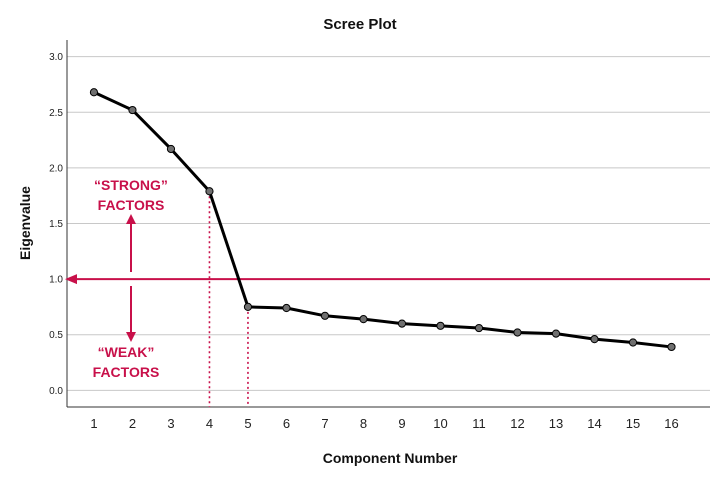 Image resolution: width=720 pixels, height=485 pixels. What do you see at coordinates (131, 337) in the screenshot?
I see `down-arrow-head` at bounding box center [131, 337].